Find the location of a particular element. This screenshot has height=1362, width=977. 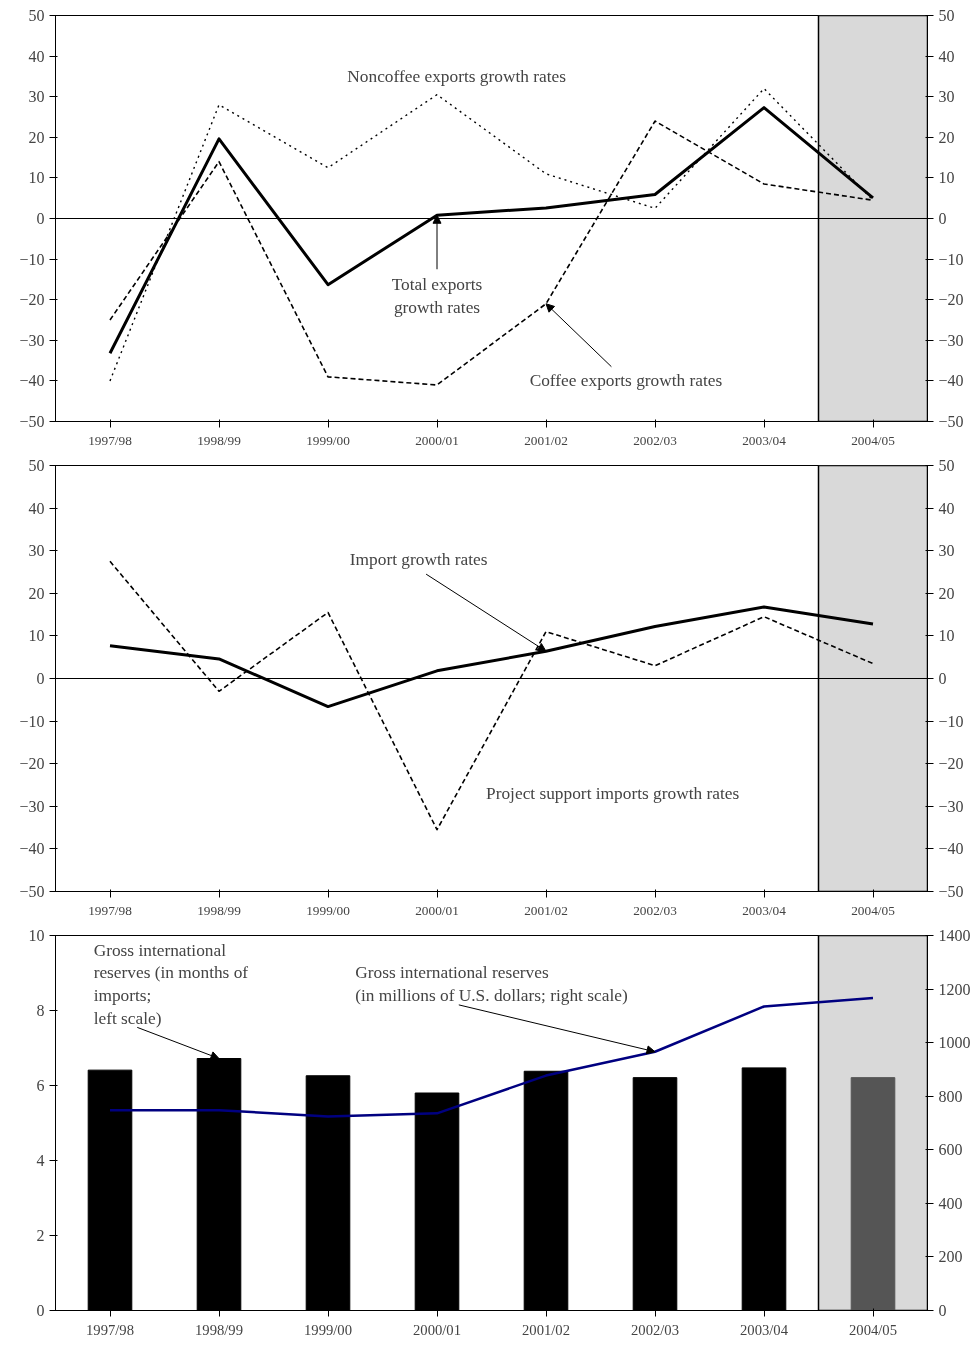

annotation: Project support imports growth rates is located at coordinates (613, 794).